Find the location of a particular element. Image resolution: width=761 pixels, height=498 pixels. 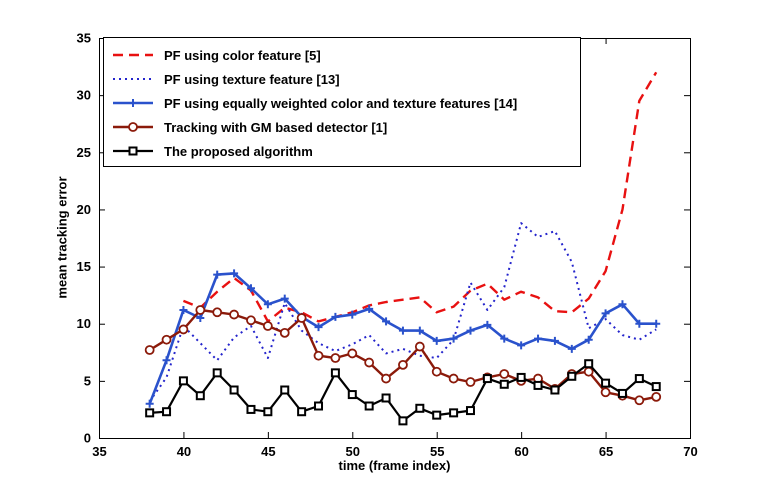

y-tick-label: 25 is located at coordinates (84, 152).